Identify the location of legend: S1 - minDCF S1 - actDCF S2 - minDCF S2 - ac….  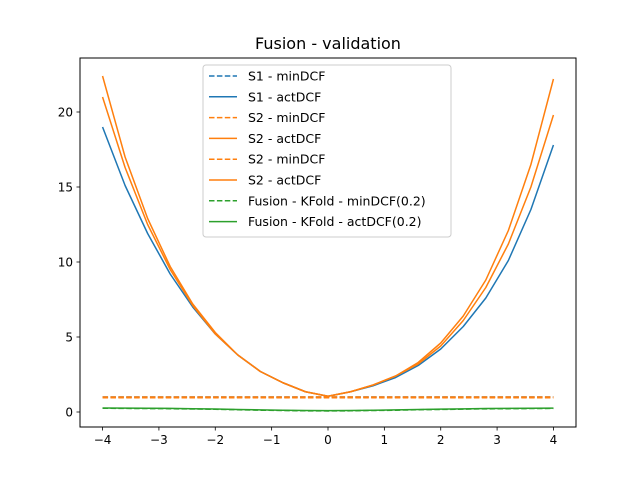
(327, 151).